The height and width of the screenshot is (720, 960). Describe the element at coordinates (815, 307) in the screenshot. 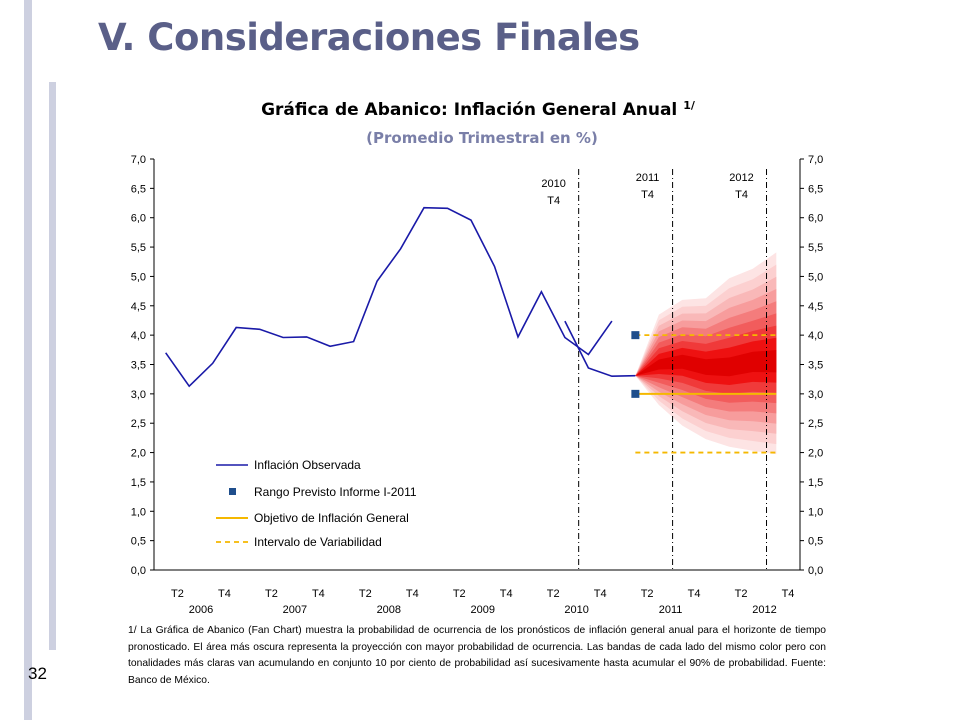

I see `y-tick-label-right: 4,5` at that location.